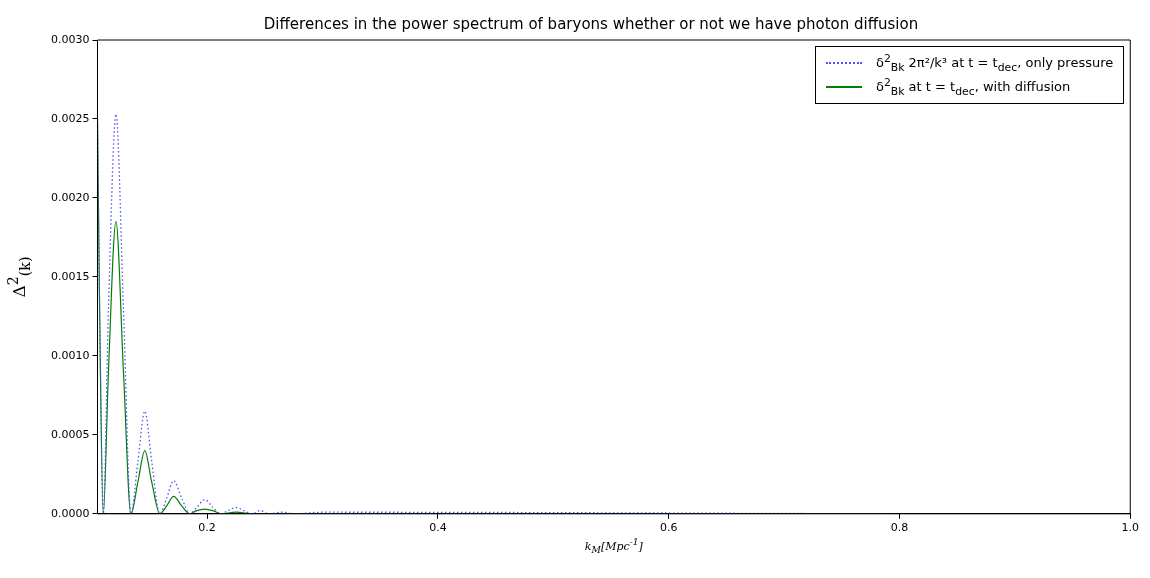 The image size is (1150, 578). Describe the element at coordinates (591, 23) in the screenshot. I see `chart-title: Differences in the power spectrum of baryons whether or not we have photon diffusion` at that location.